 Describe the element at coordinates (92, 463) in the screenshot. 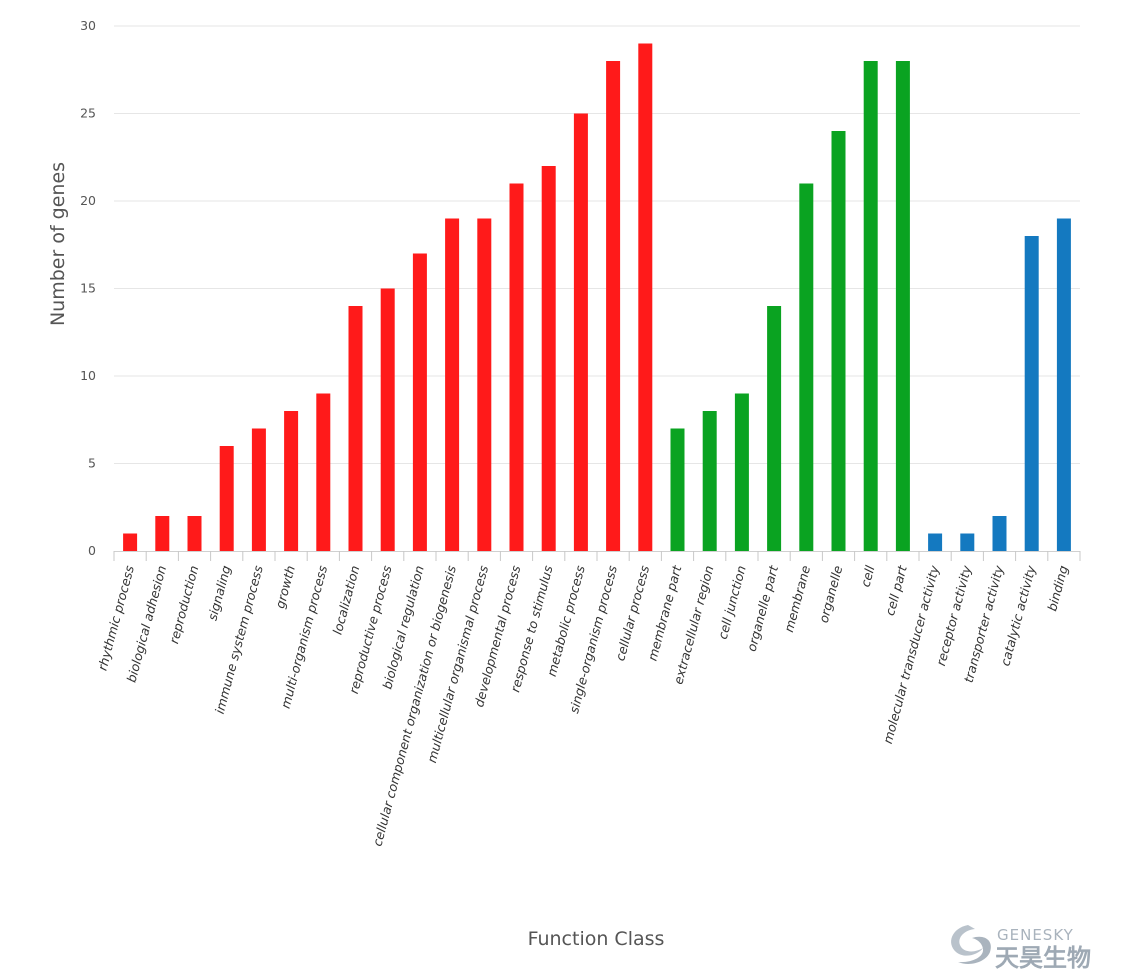

I see `y-tick-label: 5` at that location.